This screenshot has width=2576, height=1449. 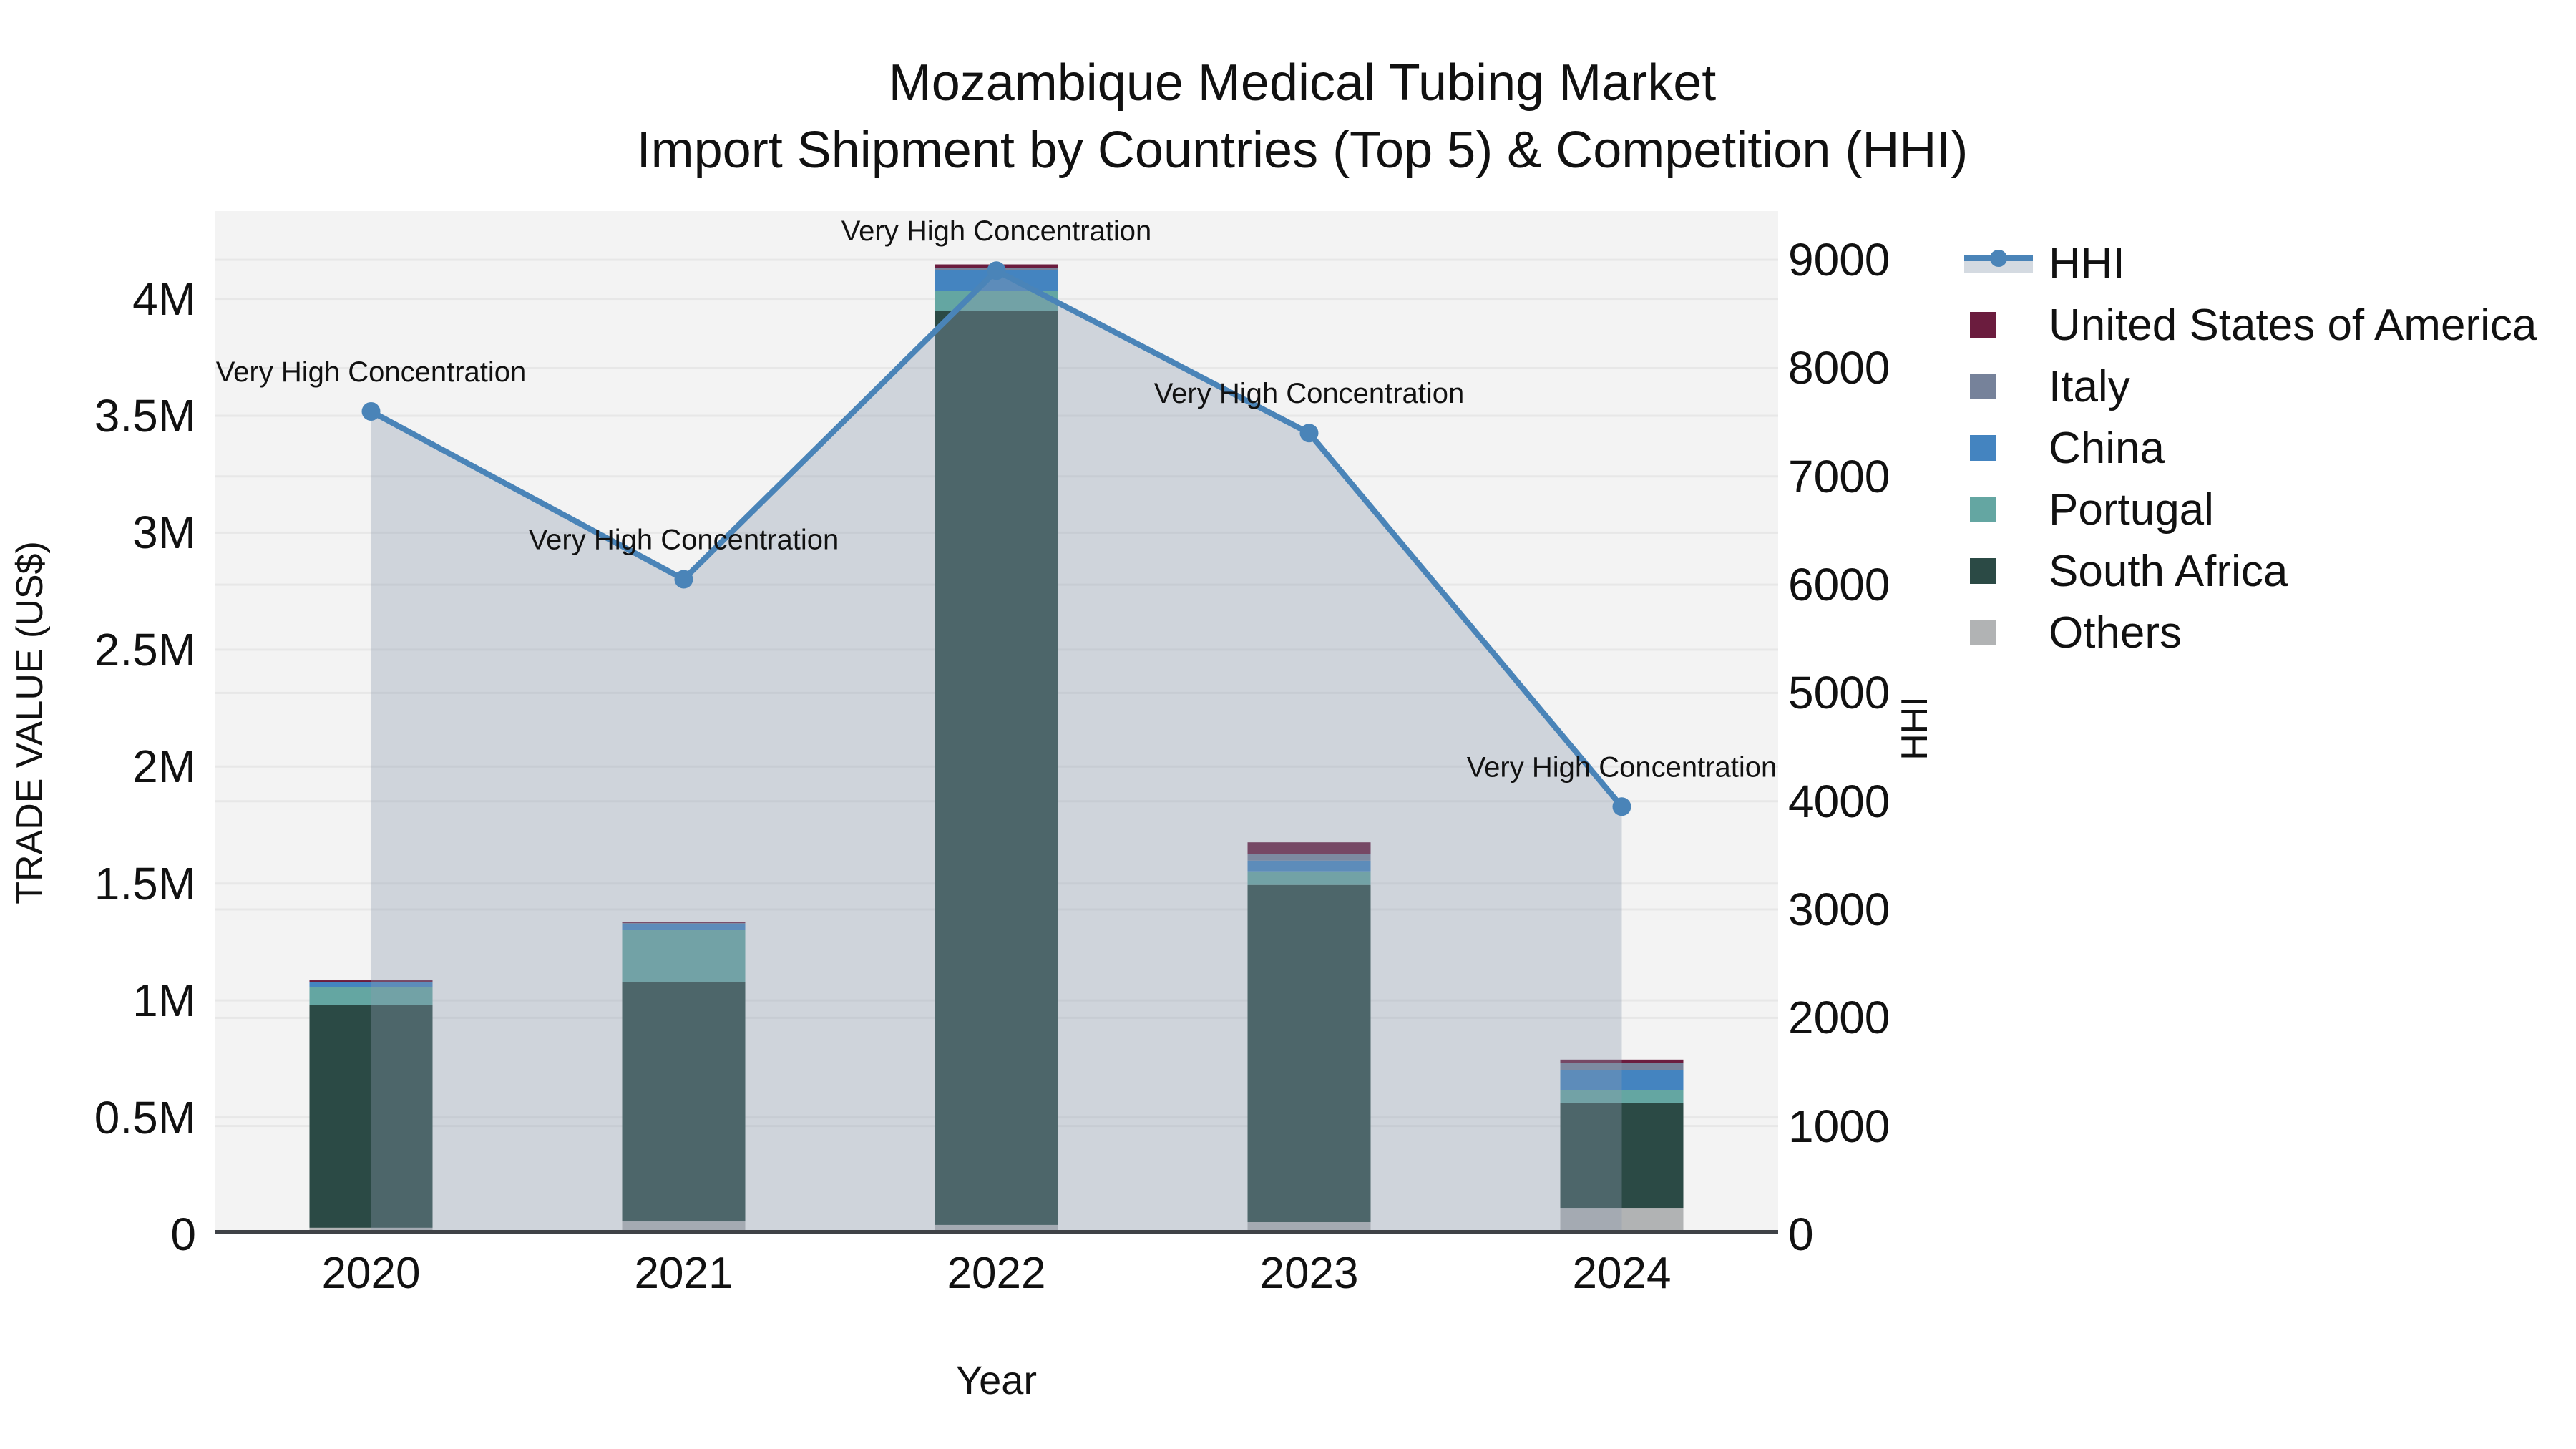 I want to click on left-tick-2m: 2M, so click(x=164, y=767).